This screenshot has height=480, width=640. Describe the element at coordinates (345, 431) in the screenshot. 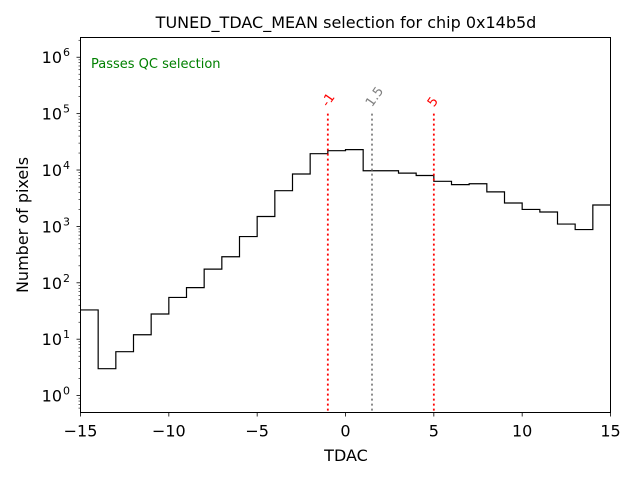

I see `x-tick-label: 0` at that location.